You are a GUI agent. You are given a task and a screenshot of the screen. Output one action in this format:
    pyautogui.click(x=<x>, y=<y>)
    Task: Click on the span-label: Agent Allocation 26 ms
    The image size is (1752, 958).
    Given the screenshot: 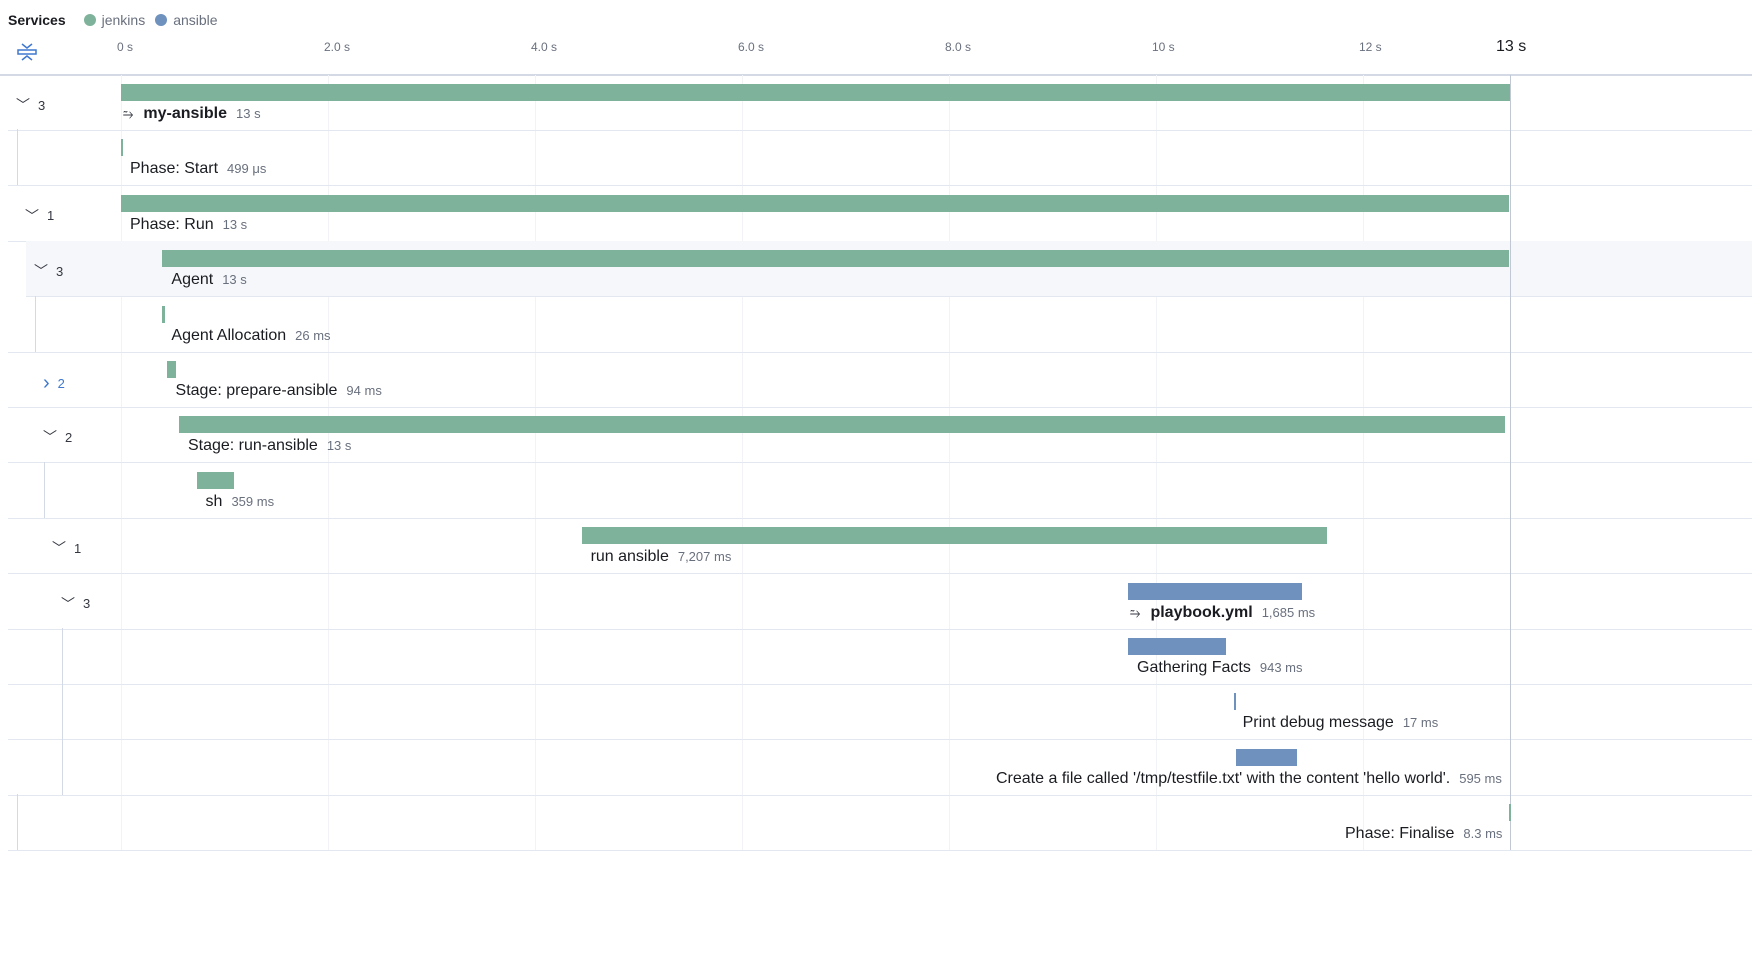 What is the action you would take?
    pyautogui.click(x=250, y=336)
    